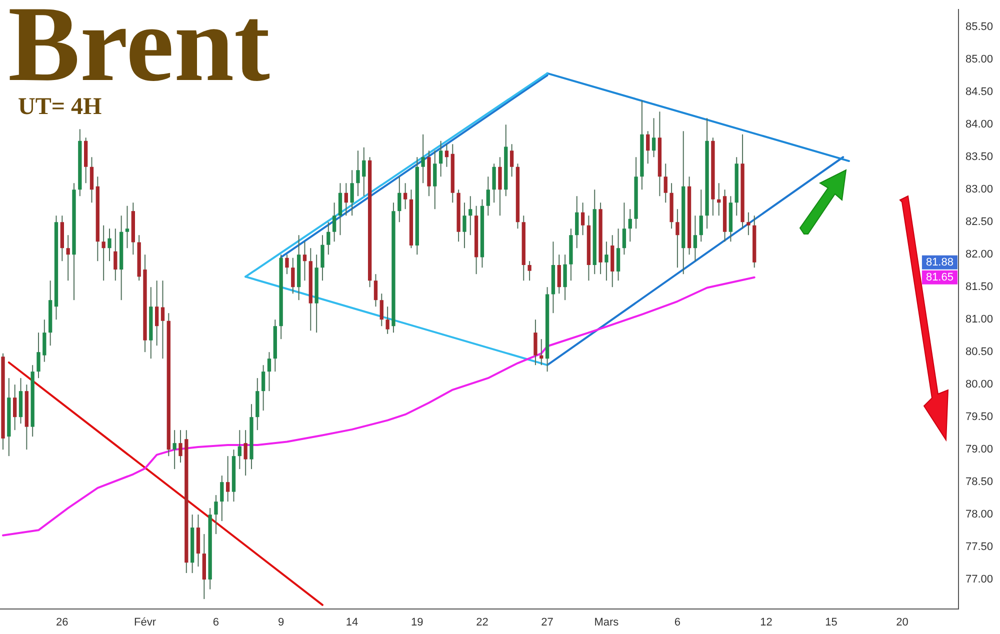  I want to click on y-tick-label: 79.00, so click(979, 450).